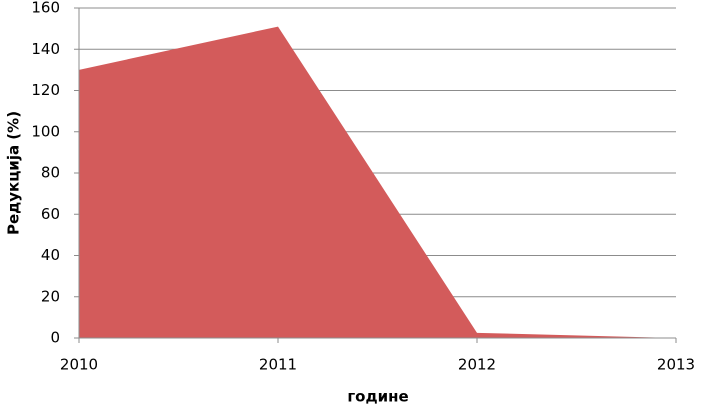 The height and width of the screenshot is (407, 701). Describe the element at coordinates (79, 365) in the screenshot. I see `x-tick-label: 2010` at that location.